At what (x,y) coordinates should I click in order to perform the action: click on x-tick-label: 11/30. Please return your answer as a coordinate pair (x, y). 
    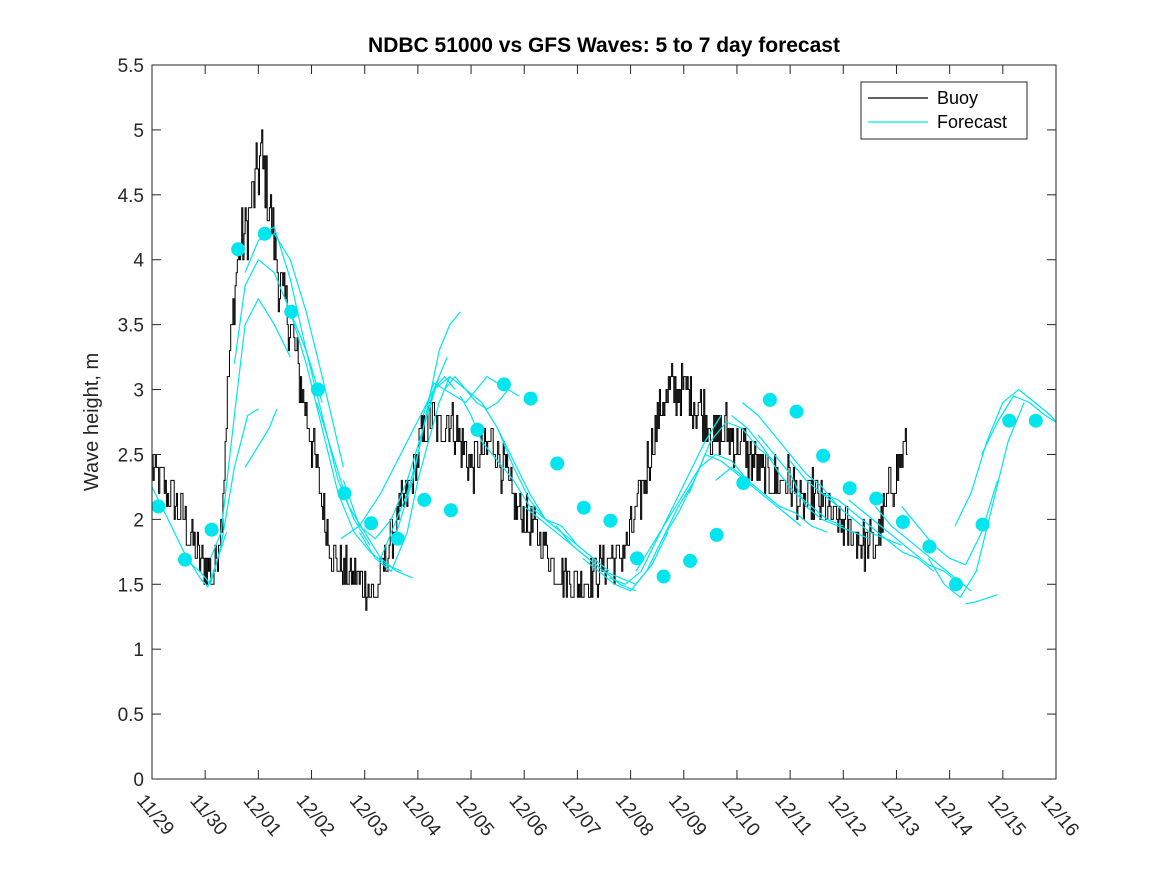
    Looking at the image, I should click on (208, 815).